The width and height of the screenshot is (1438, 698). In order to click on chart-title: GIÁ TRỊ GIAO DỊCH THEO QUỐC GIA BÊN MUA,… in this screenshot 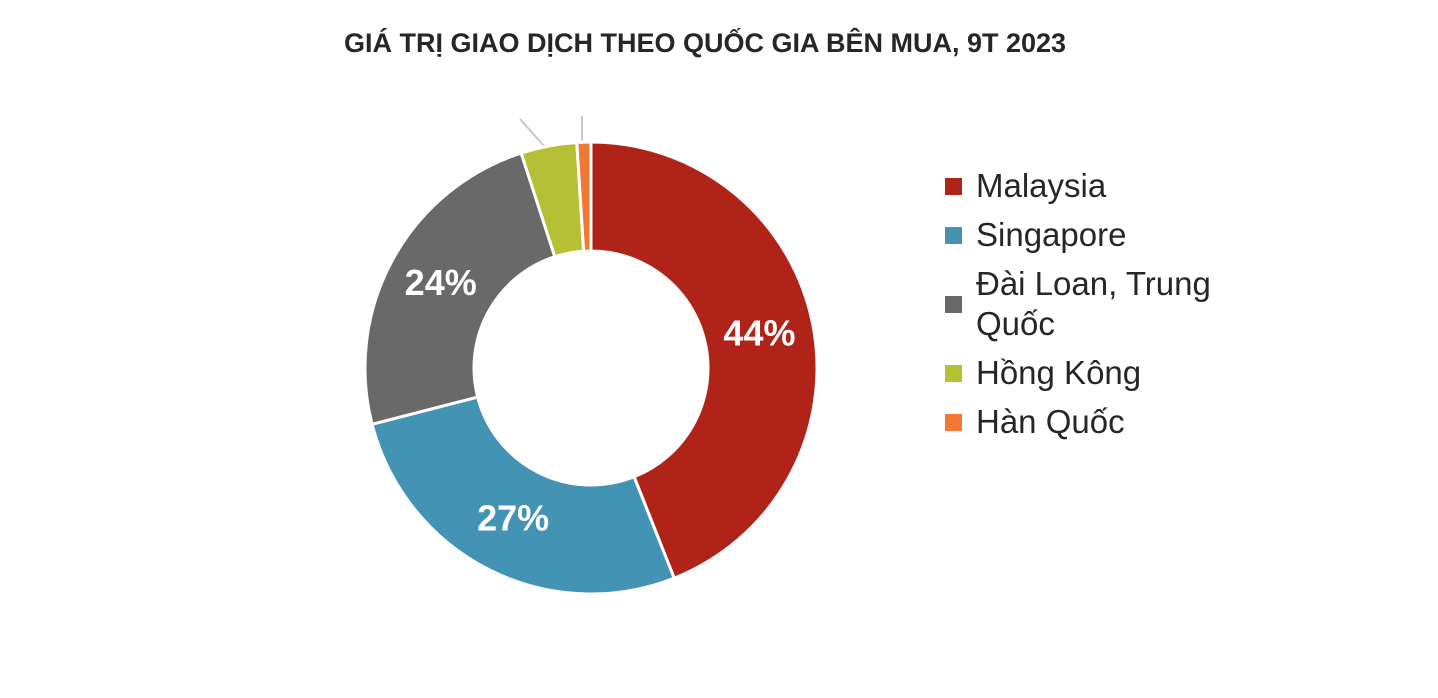, I will do `click(705, 42)`.